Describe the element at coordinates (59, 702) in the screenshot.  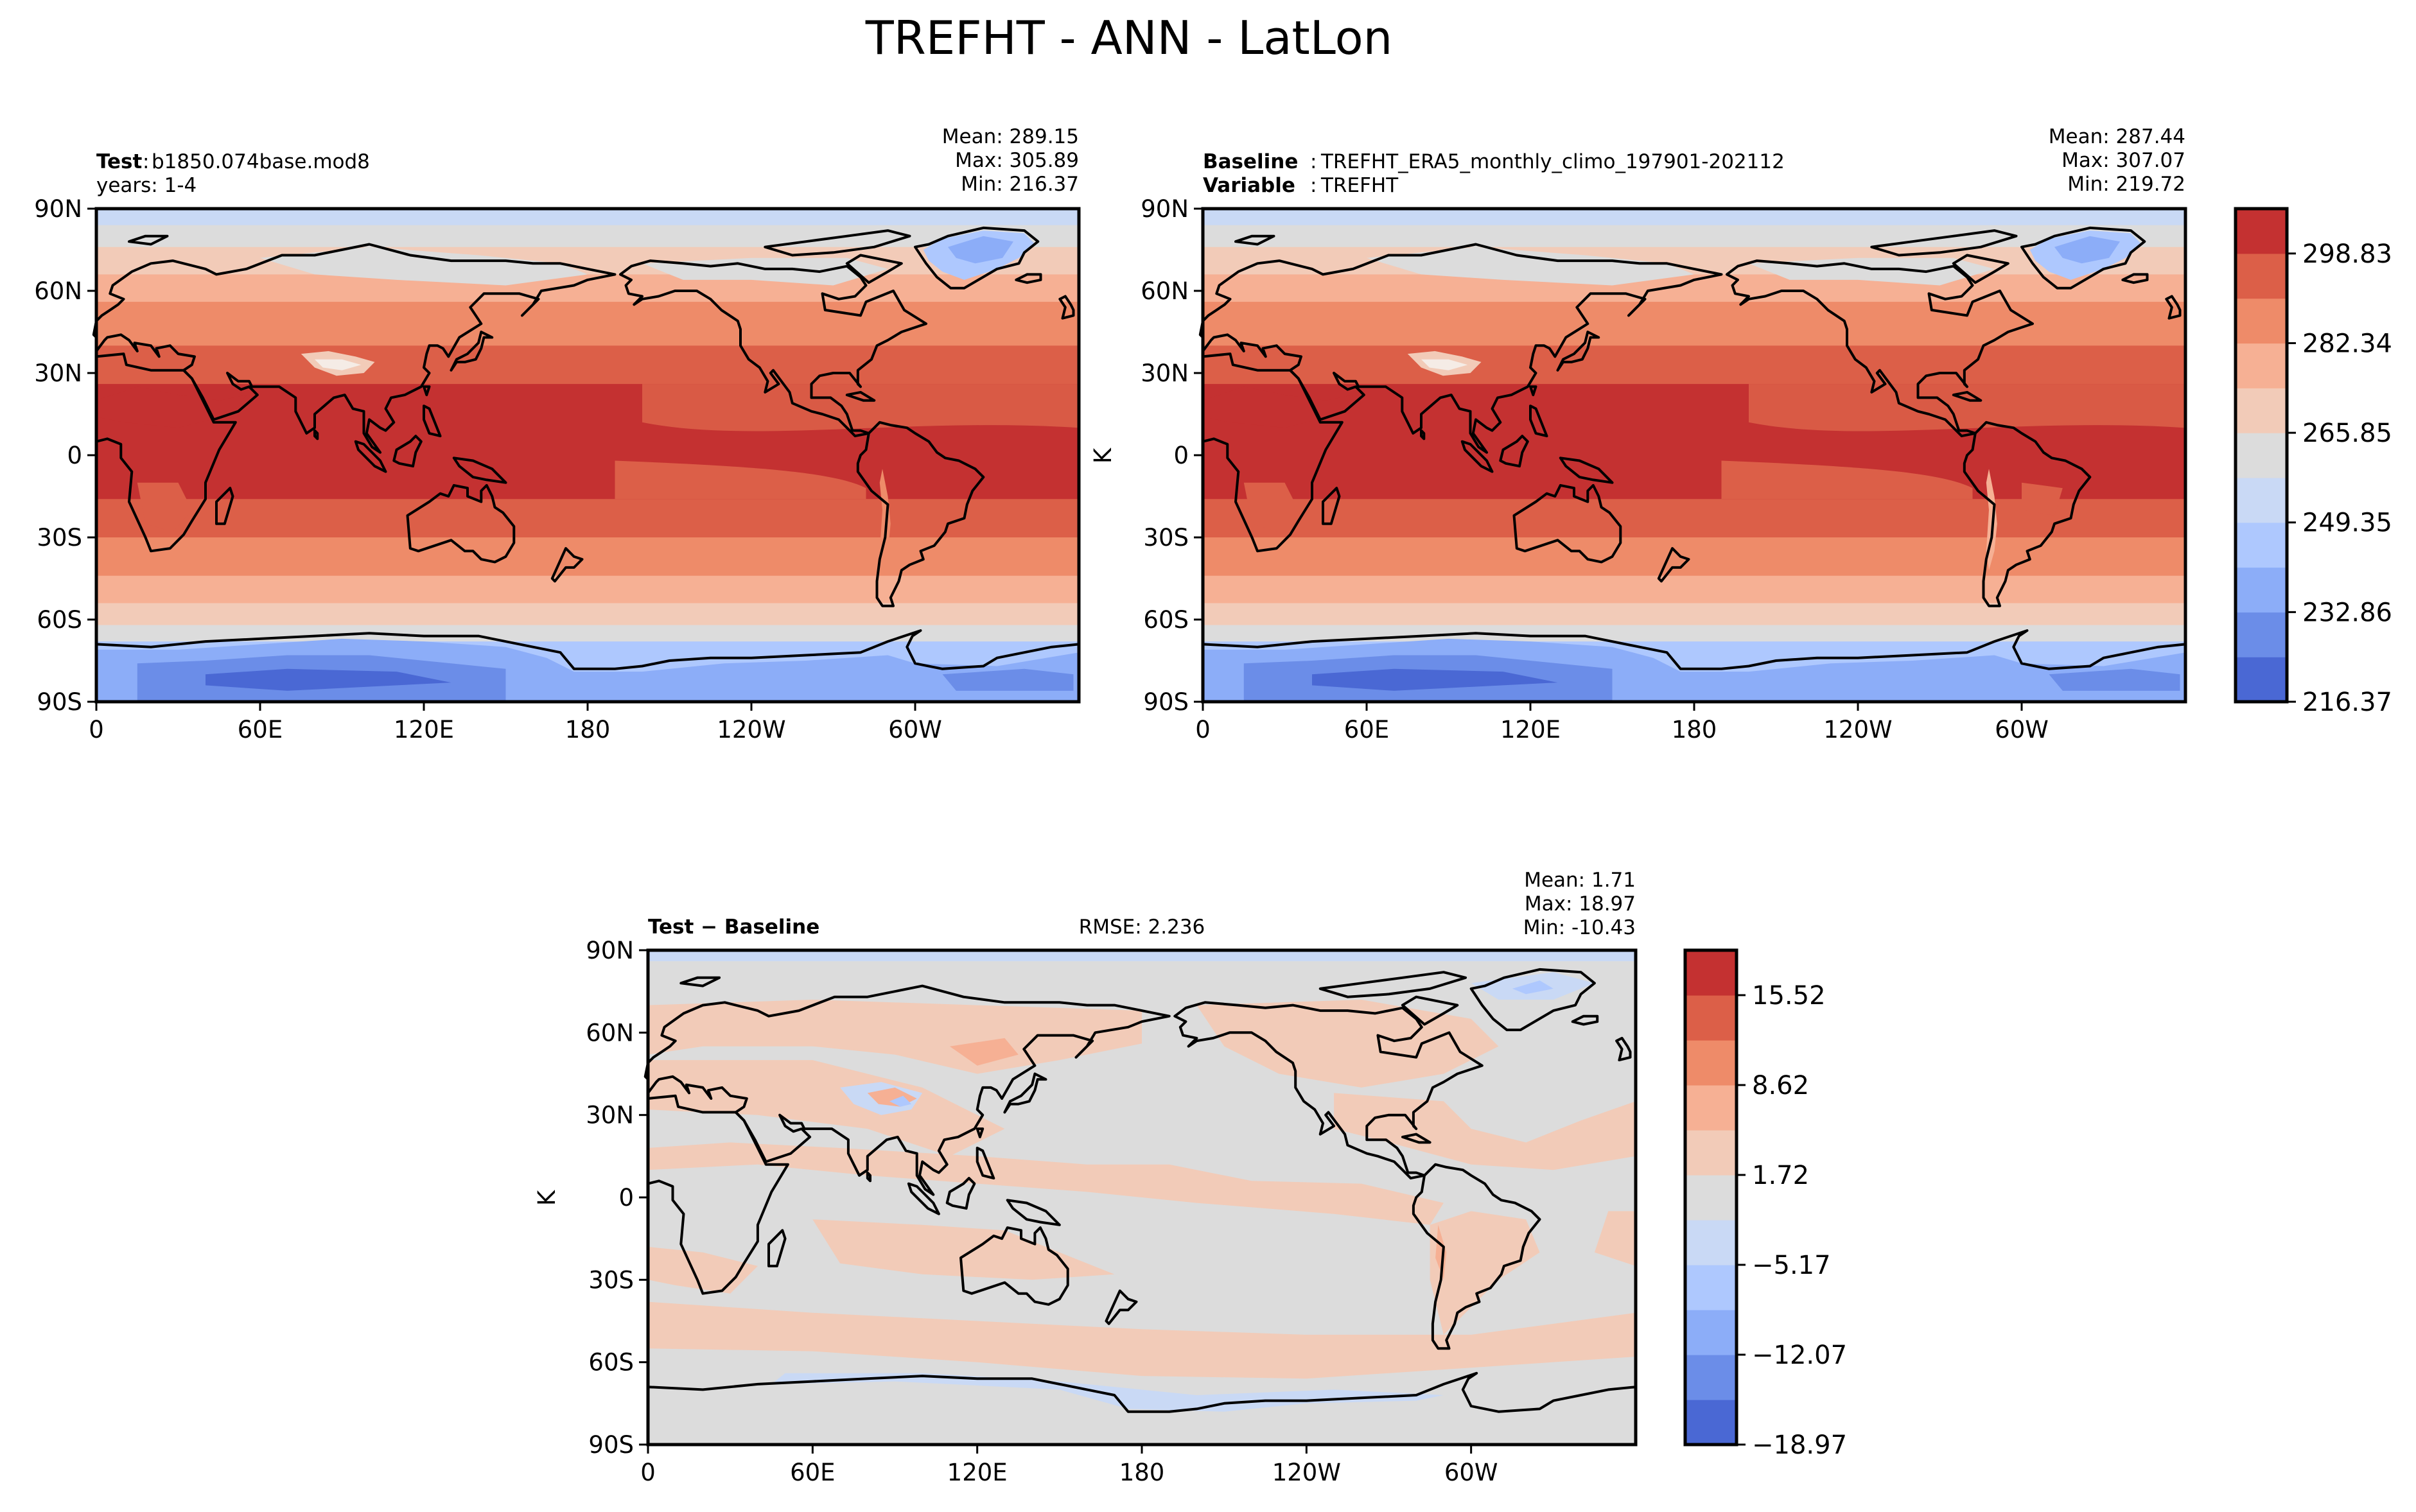
I see `y-tick-label: 90S` at that location.